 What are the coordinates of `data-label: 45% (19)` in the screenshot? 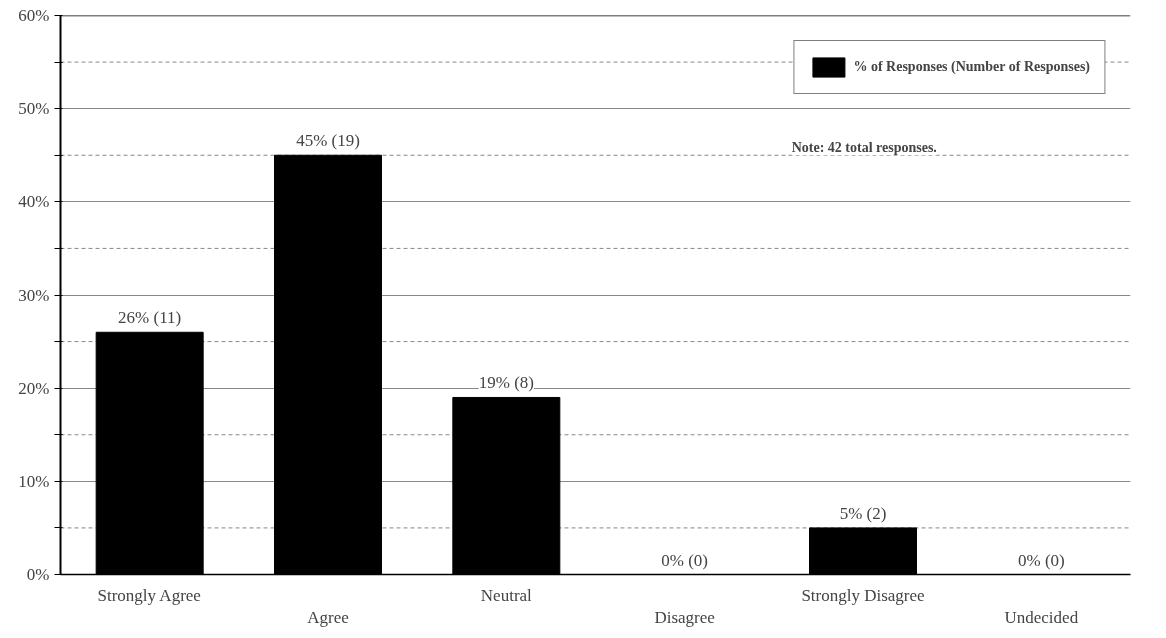 It's located at (328, 141).